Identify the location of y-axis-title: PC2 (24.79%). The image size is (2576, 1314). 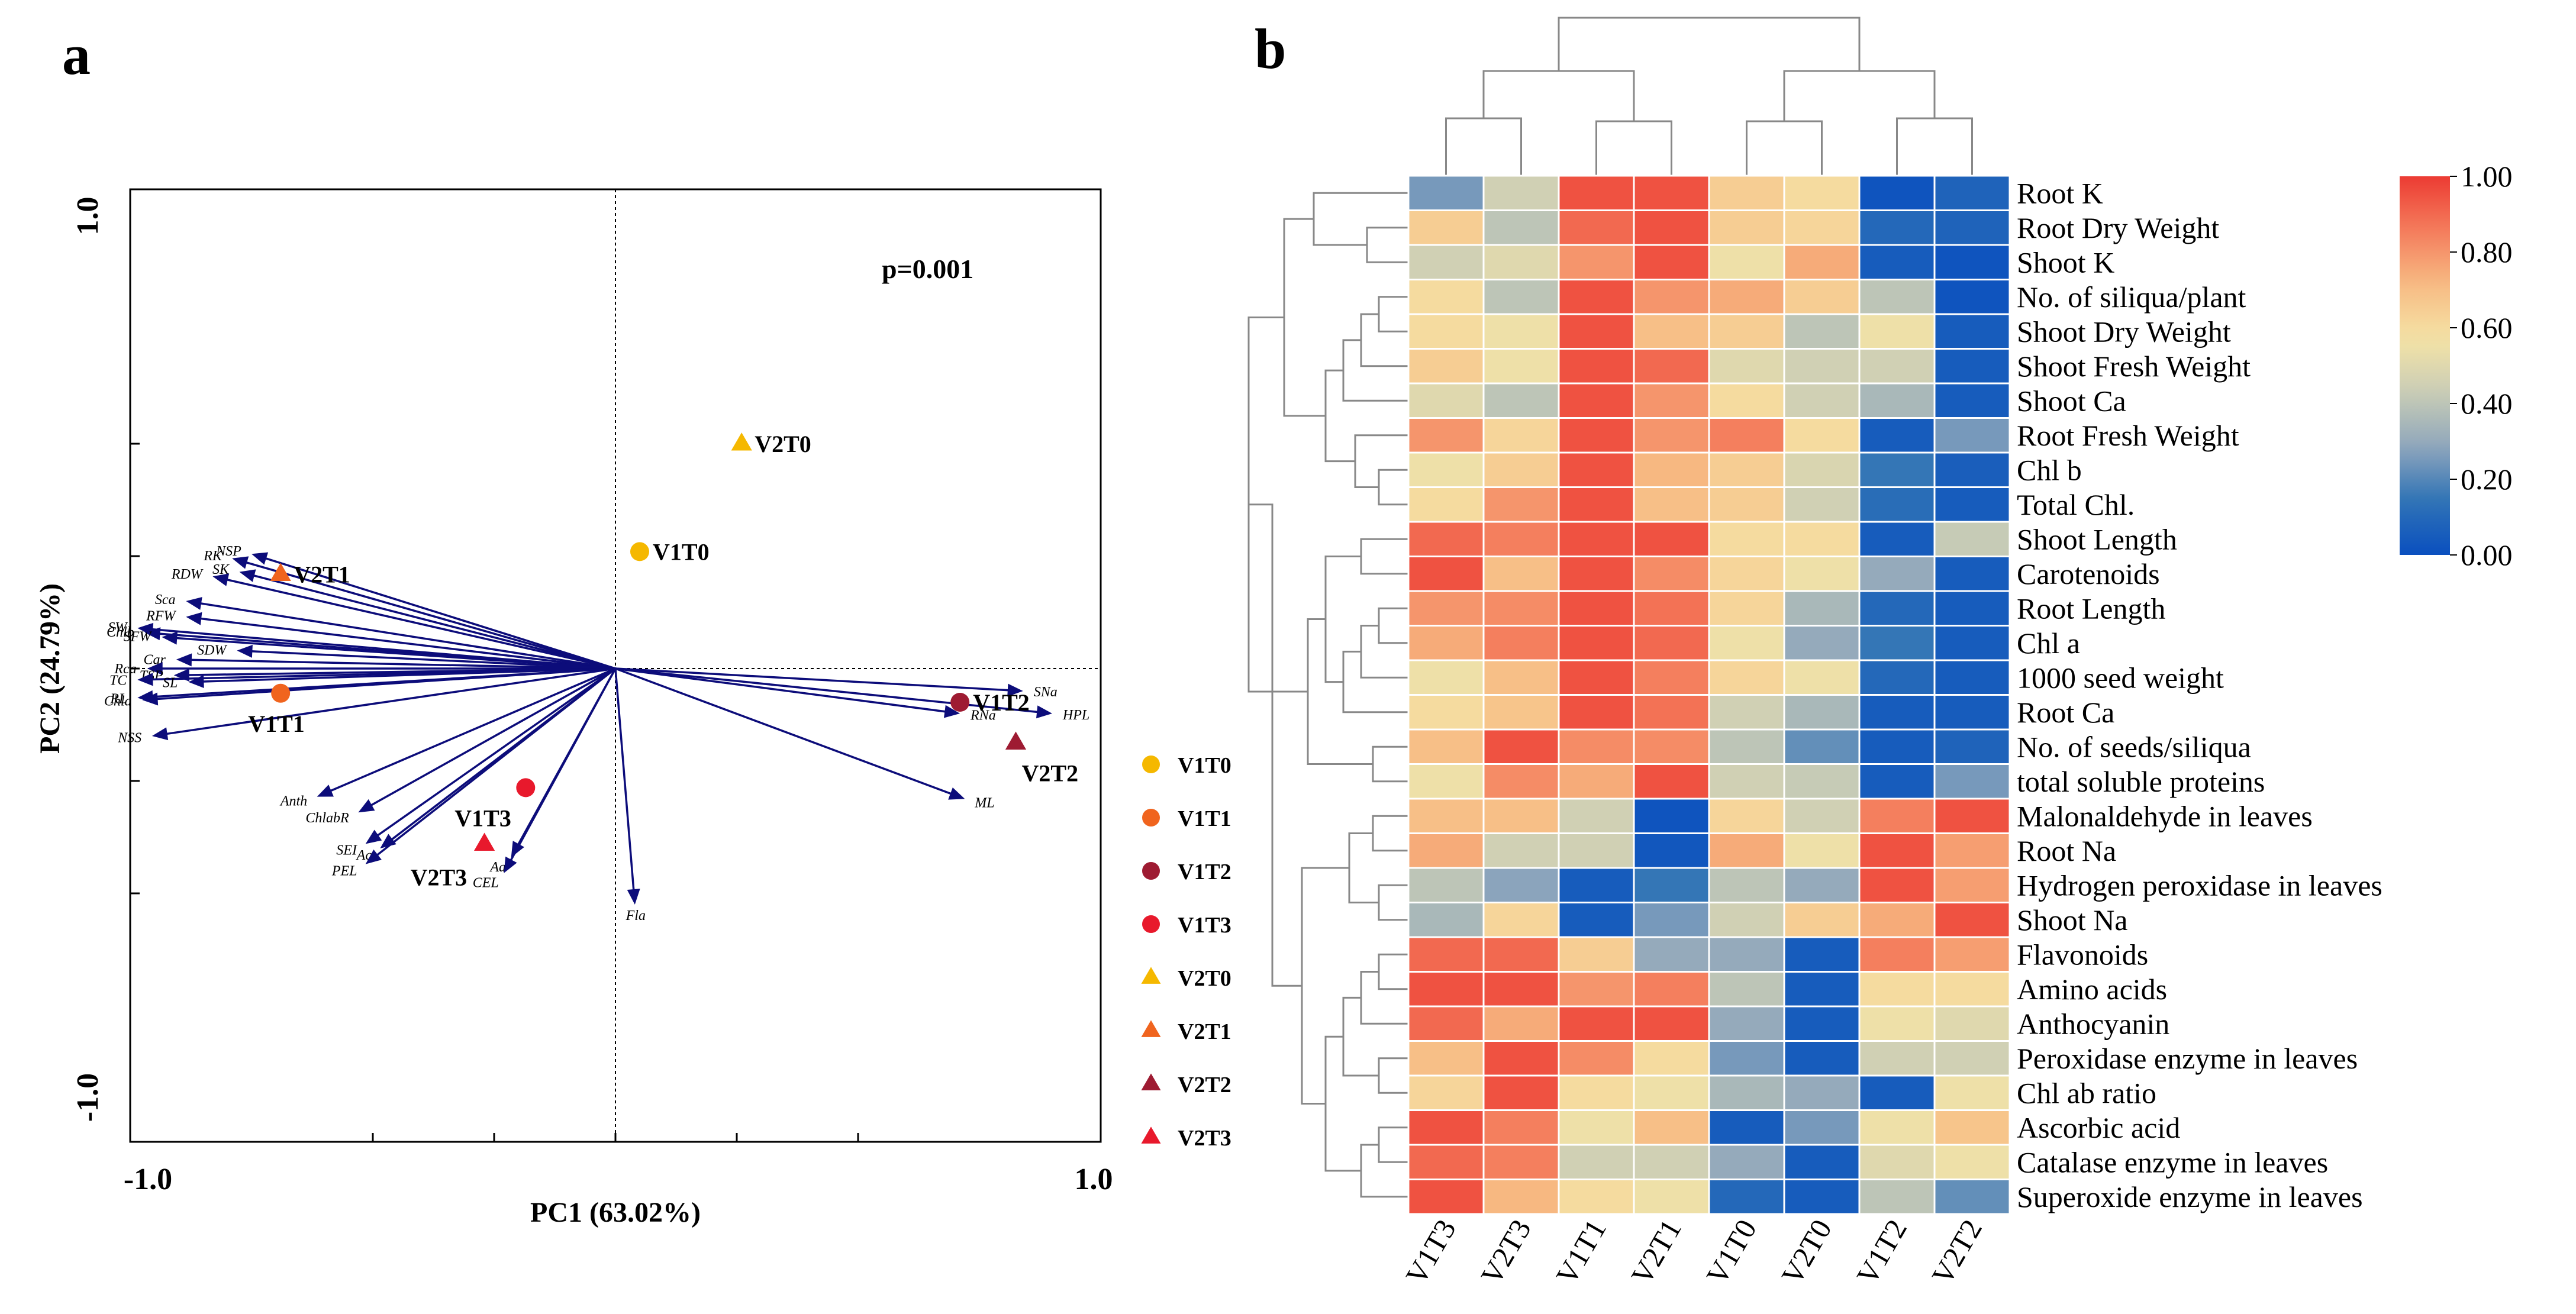
(50, 668).